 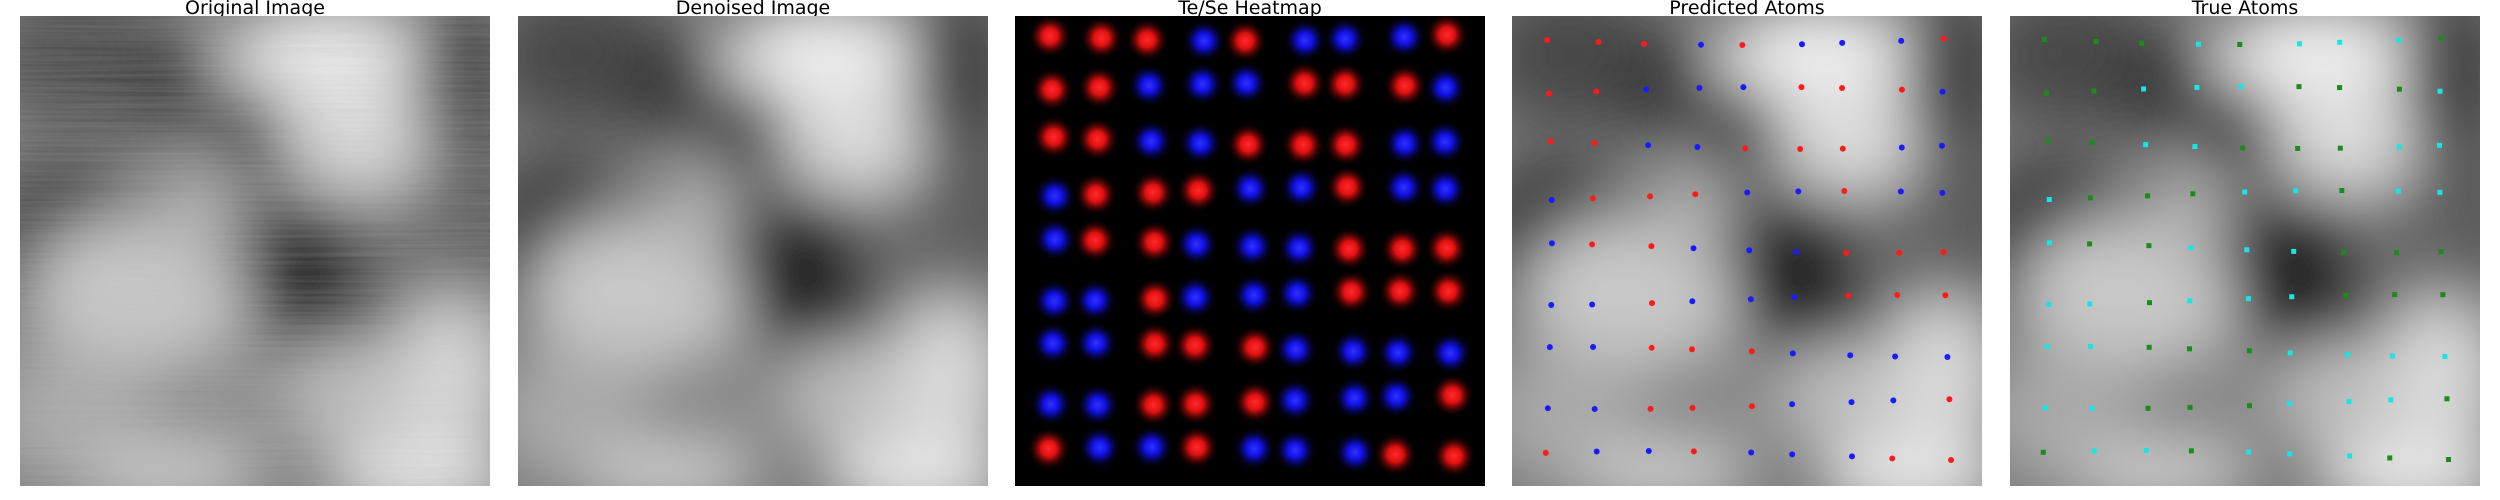 What do you see at coordinates (753, 8) in the screenshot?
I see `panel-title: Denoised Image` at bounding box center [753, 8].